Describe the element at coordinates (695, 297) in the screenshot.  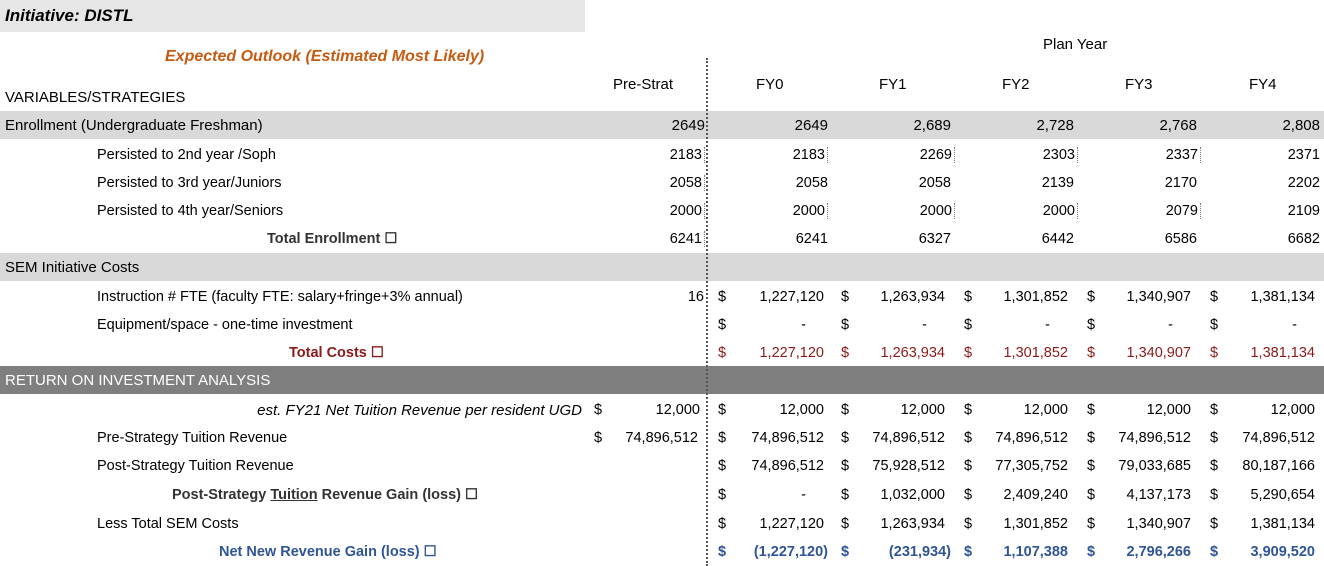
I see `cell: 16` at that location.